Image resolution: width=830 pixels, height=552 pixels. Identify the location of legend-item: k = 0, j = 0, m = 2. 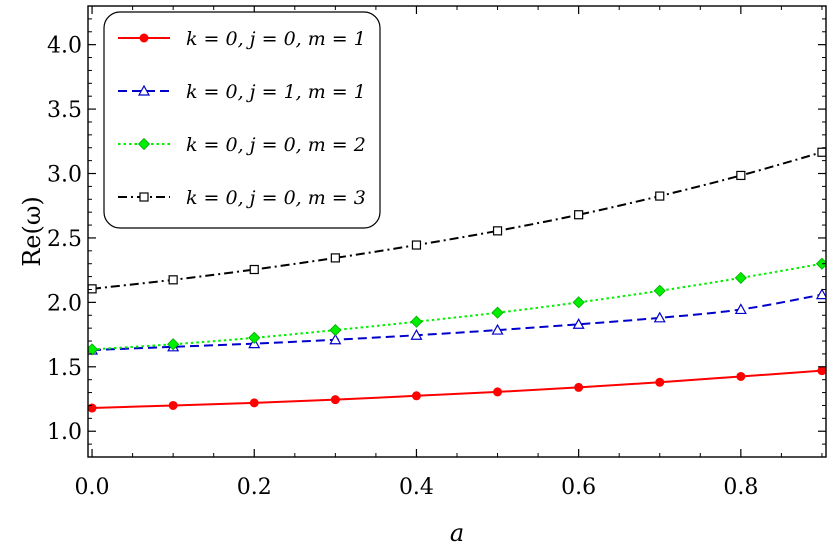
(242, 145).